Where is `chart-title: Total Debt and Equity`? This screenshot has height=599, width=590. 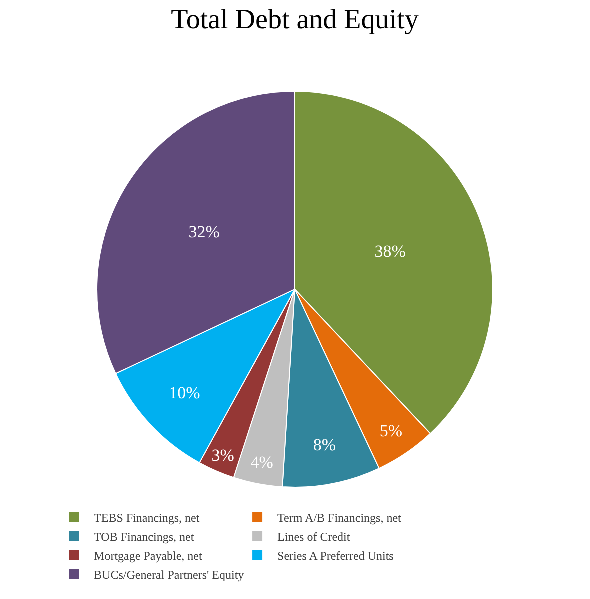 chart-title: Total Debt and Equity is located at coordinates (295, 20).